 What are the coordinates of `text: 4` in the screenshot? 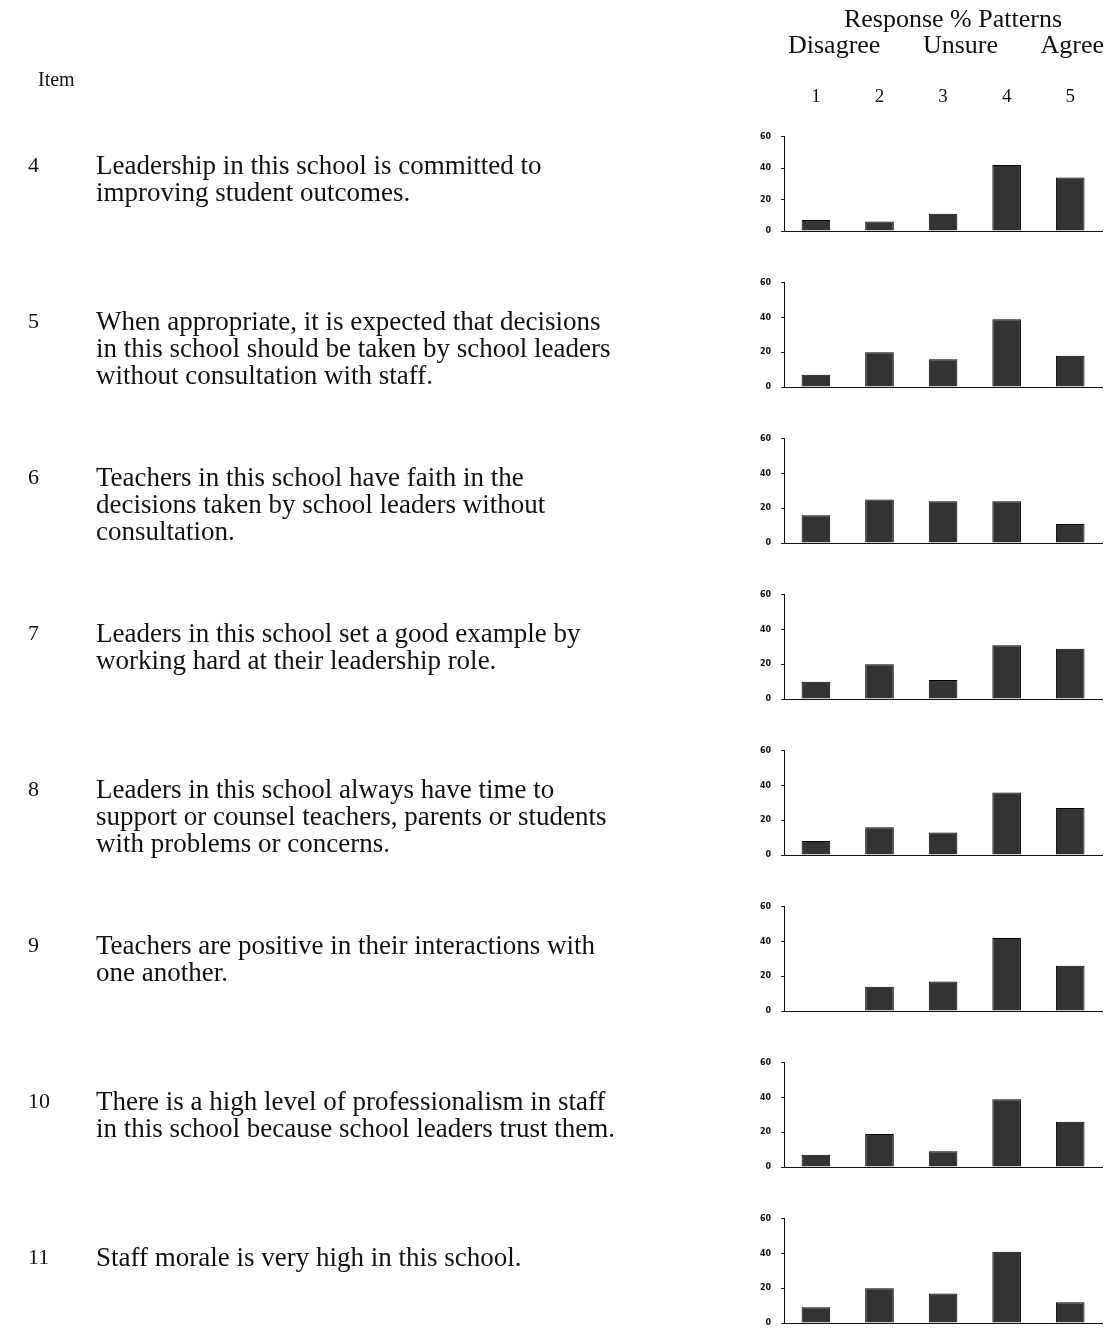 It's located at (33, 165).